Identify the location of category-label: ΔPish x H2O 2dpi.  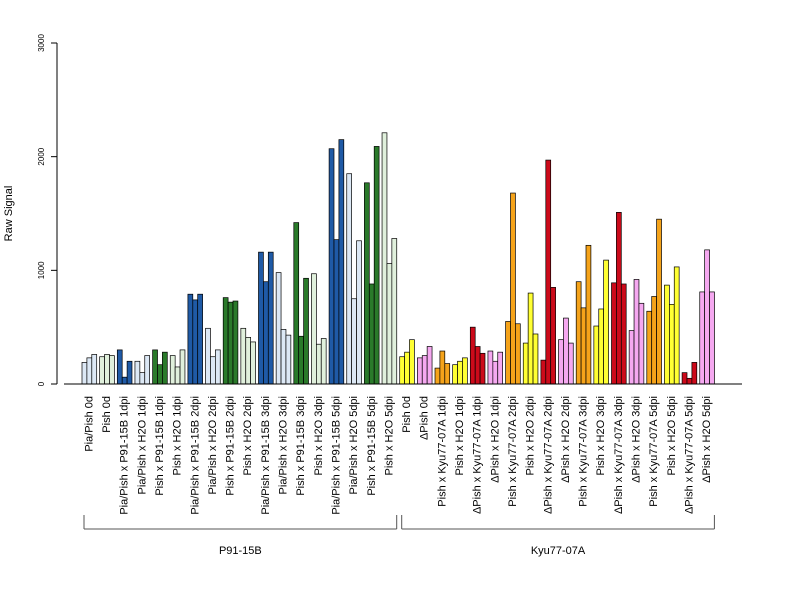
(566, 439).